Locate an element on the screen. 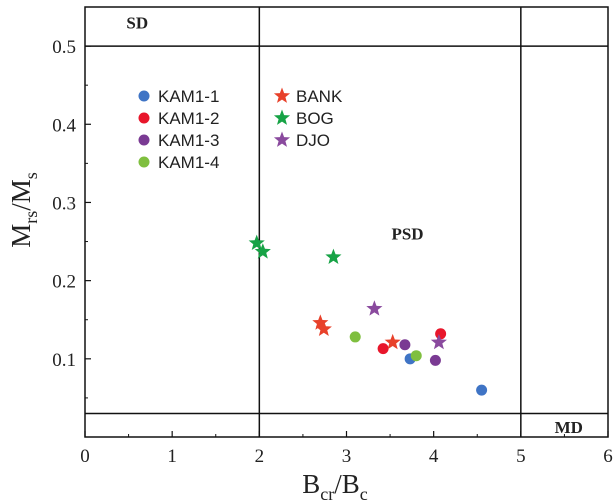 This screenshot has width=616, height=503. y-axis-title-sub-1: rs is located at coordinates (31, 217).